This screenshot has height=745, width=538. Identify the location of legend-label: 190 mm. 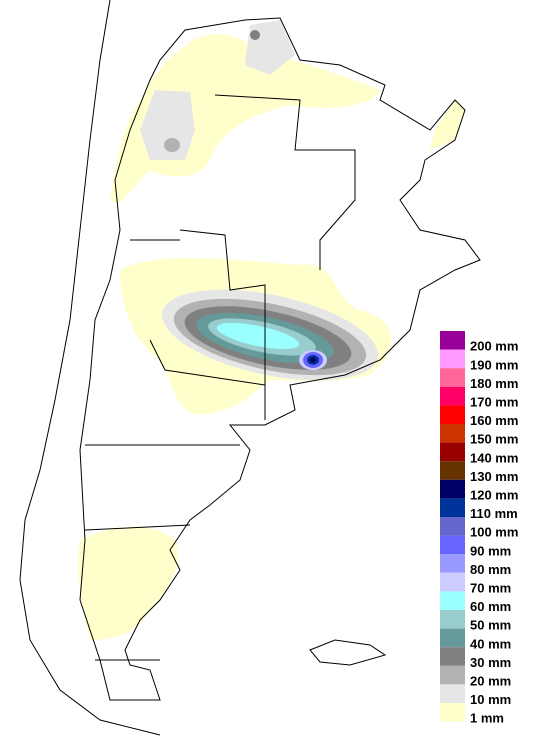
(494, 364).